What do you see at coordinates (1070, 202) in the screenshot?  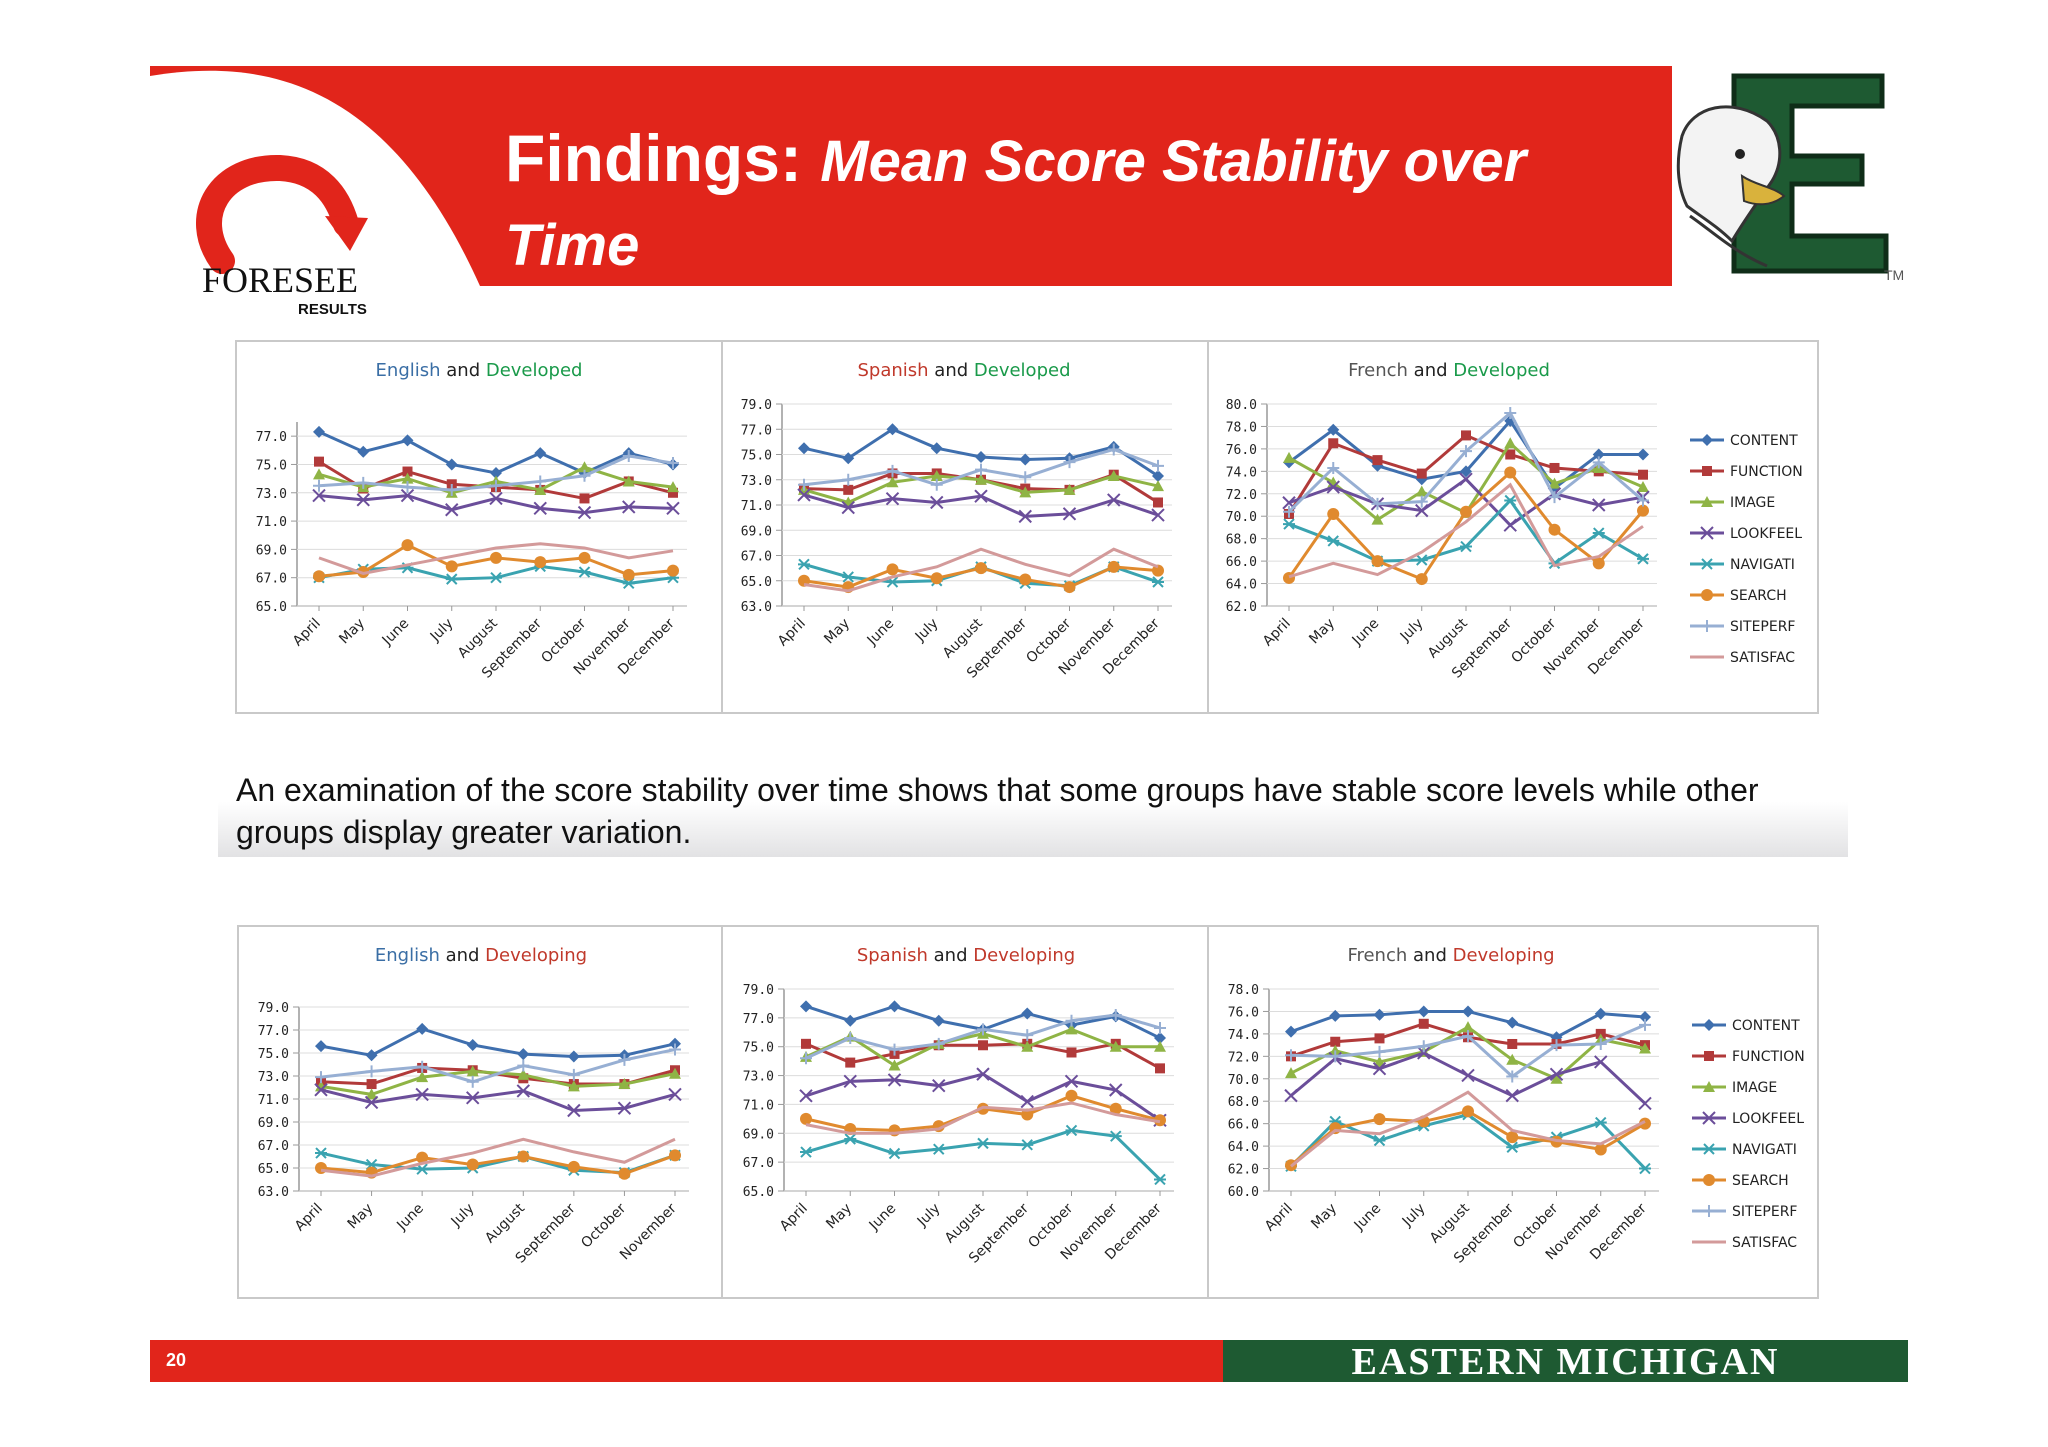 I see `page-title: Findings: Mean Score Stability over Time` at bounding box center [1070, 202].